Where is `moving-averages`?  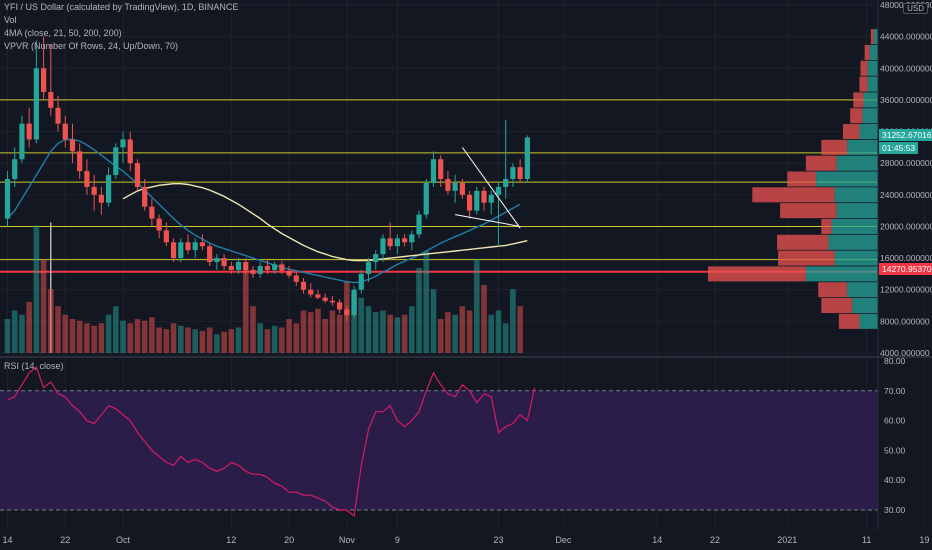 moving-averages is located at coordinates (267, 211).